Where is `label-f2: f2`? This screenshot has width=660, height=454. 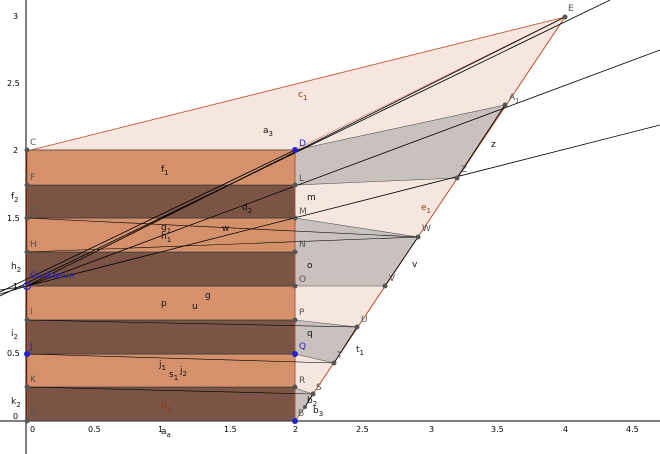
label-f2: f2 is located at coordinates (15, 198).